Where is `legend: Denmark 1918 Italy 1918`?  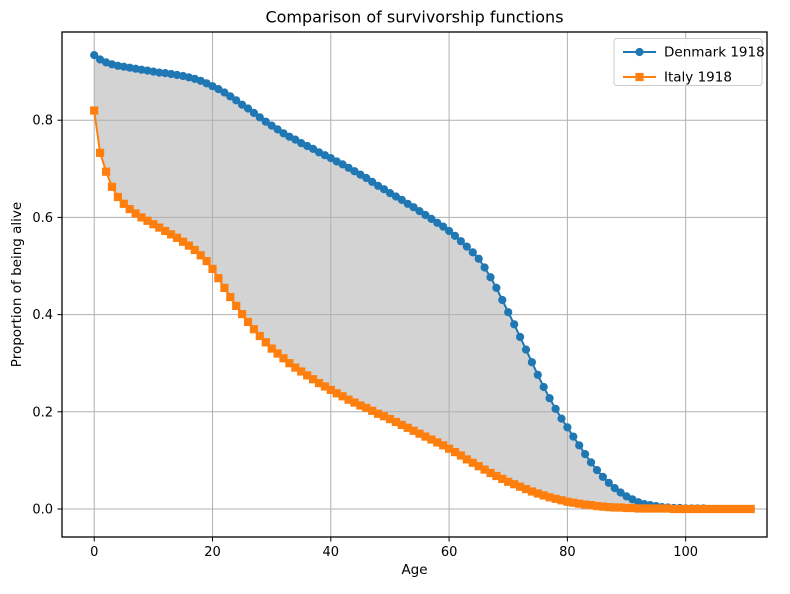 legend: Denmark 1918 Italy 1918 is located at coordinates (689, 62).